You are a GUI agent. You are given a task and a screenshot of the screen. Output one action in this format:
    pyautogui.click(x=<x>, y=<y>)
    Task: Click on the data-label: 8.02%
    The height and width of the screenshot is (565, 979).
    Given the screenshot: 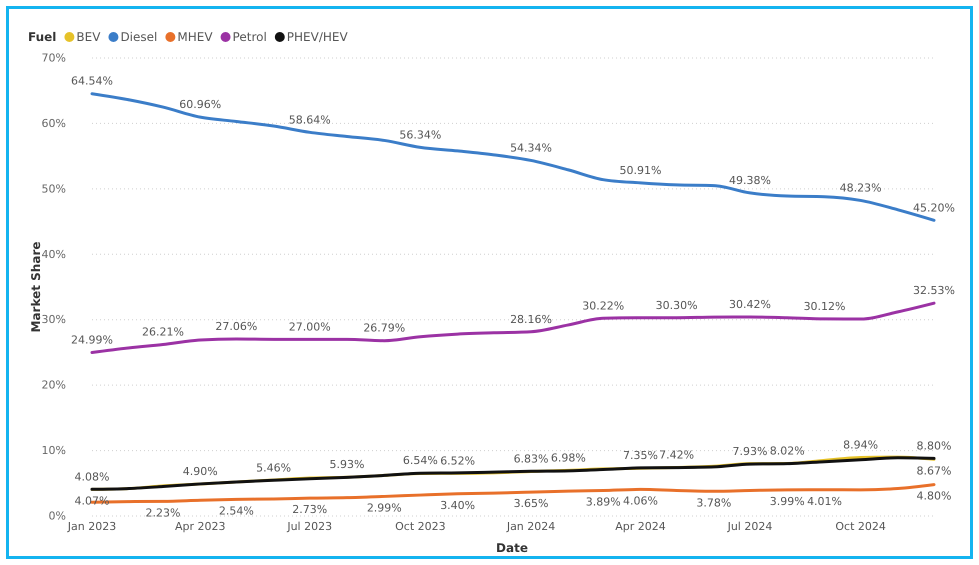 What is the action you would take?
    pyautogui.click(x=787, y=451)
    